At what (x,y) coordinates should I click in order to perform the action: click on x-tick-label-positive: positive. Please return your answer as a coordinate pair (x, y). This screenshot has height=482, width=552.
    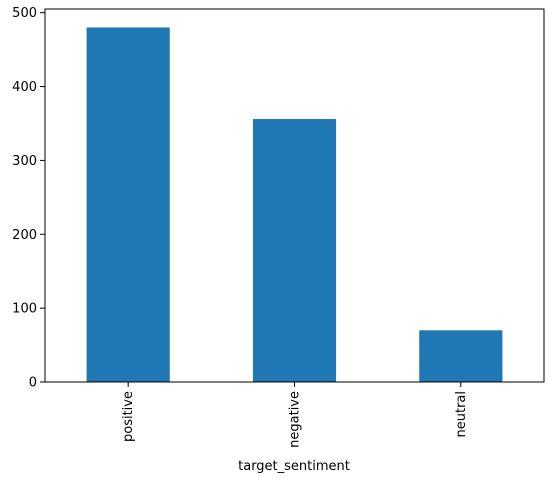
    Looking at the image, I should click on (128, 416).